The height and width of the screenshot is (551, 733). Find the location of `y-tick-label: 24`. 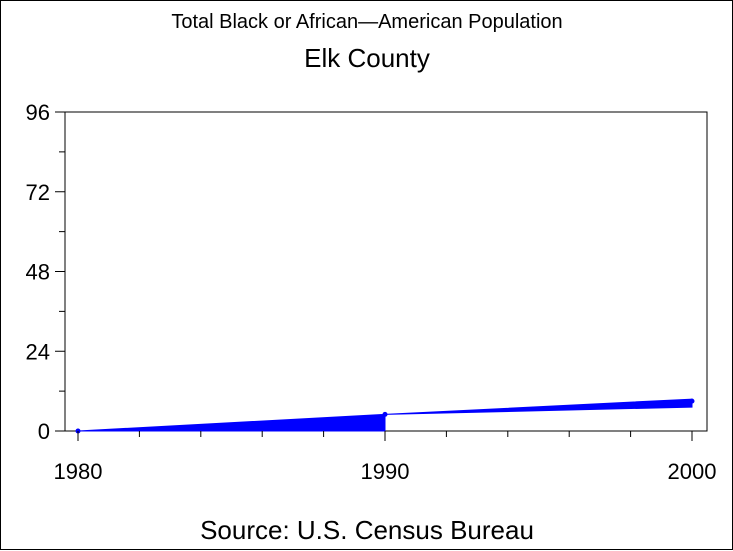

y-tick-label: 24 is located at coordinates (38, 351).